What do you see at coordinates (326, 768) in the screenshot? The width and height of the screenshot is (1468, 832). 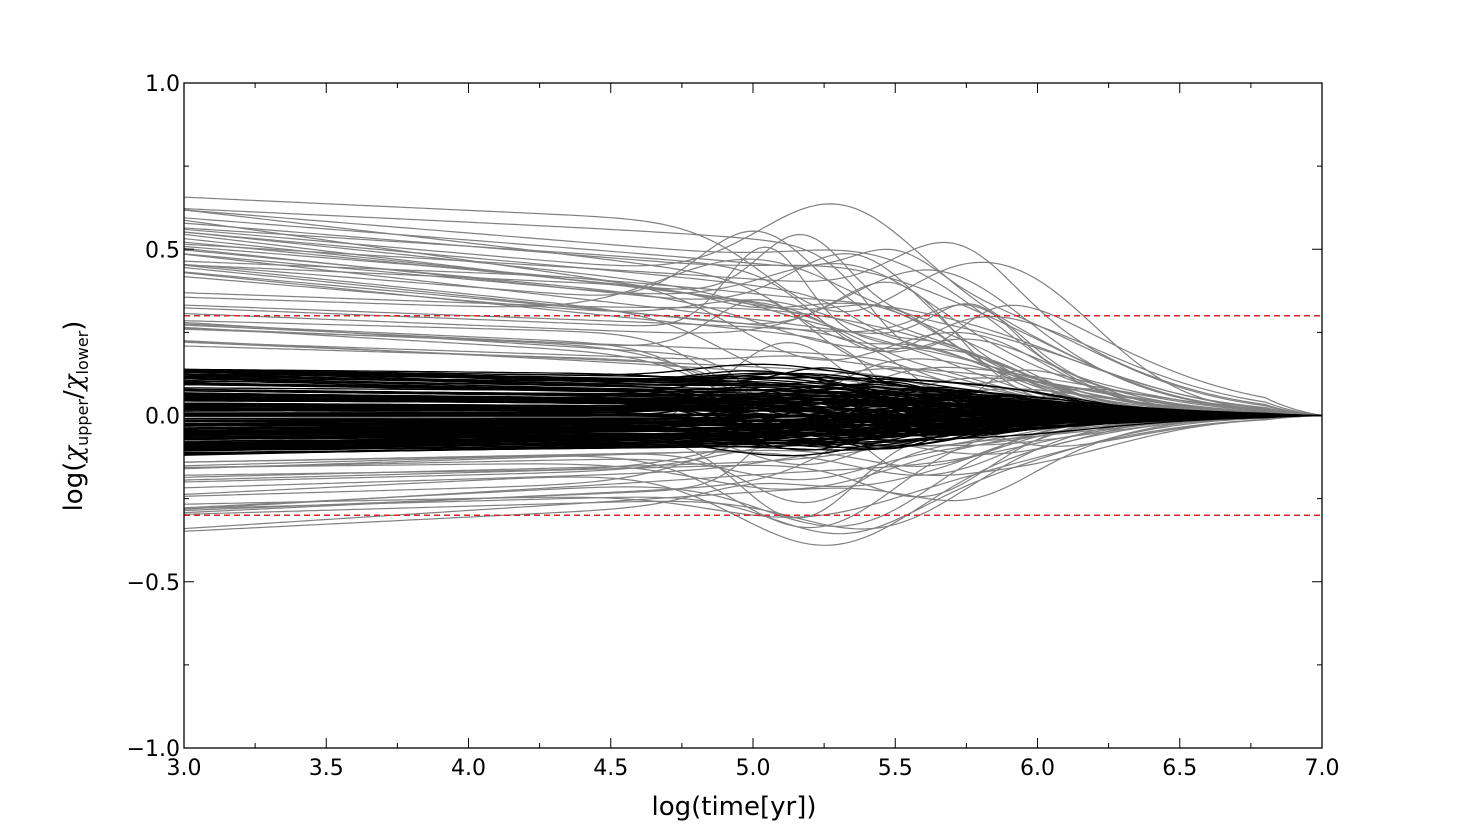 I see `x-tick-label: 3.5` at bounding box center [326, 768].